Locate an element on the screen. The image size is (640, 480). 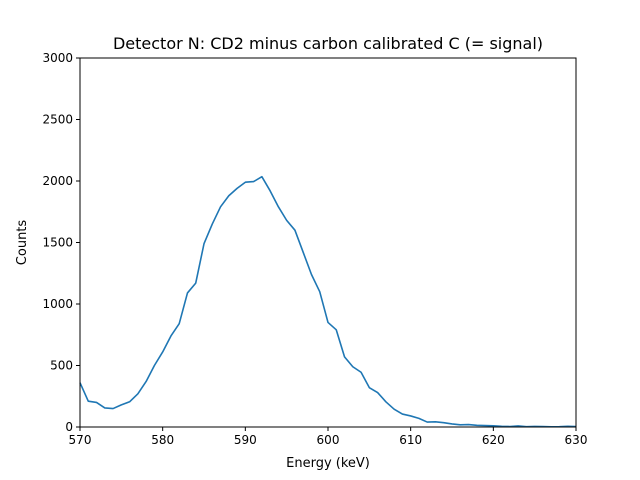
y-tick-label: 1500 is located at coordinates (57, 243).